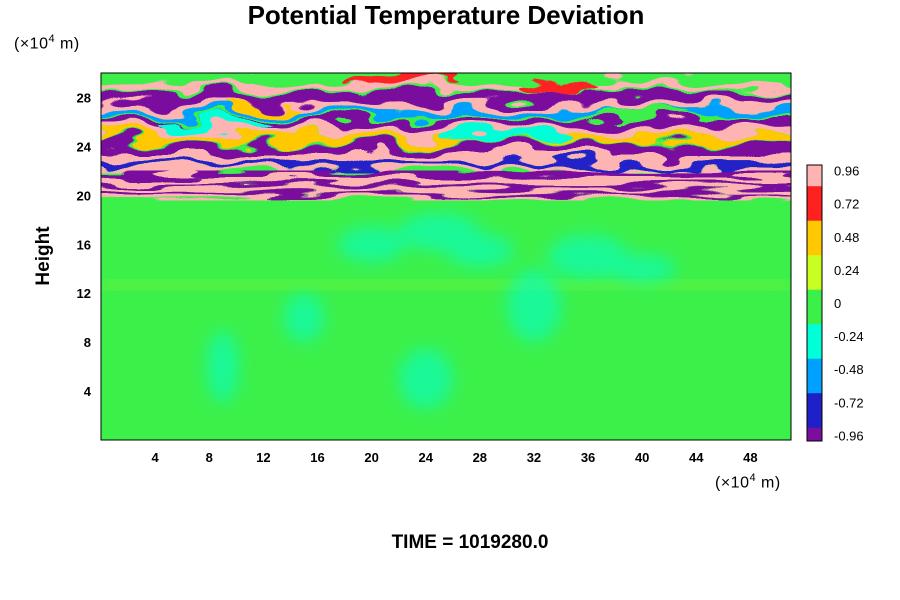 Image resolution: width=900 pixels, height=600 pixels. I want to click on colorbar-tick-label: 0.48, so click(846, 237).